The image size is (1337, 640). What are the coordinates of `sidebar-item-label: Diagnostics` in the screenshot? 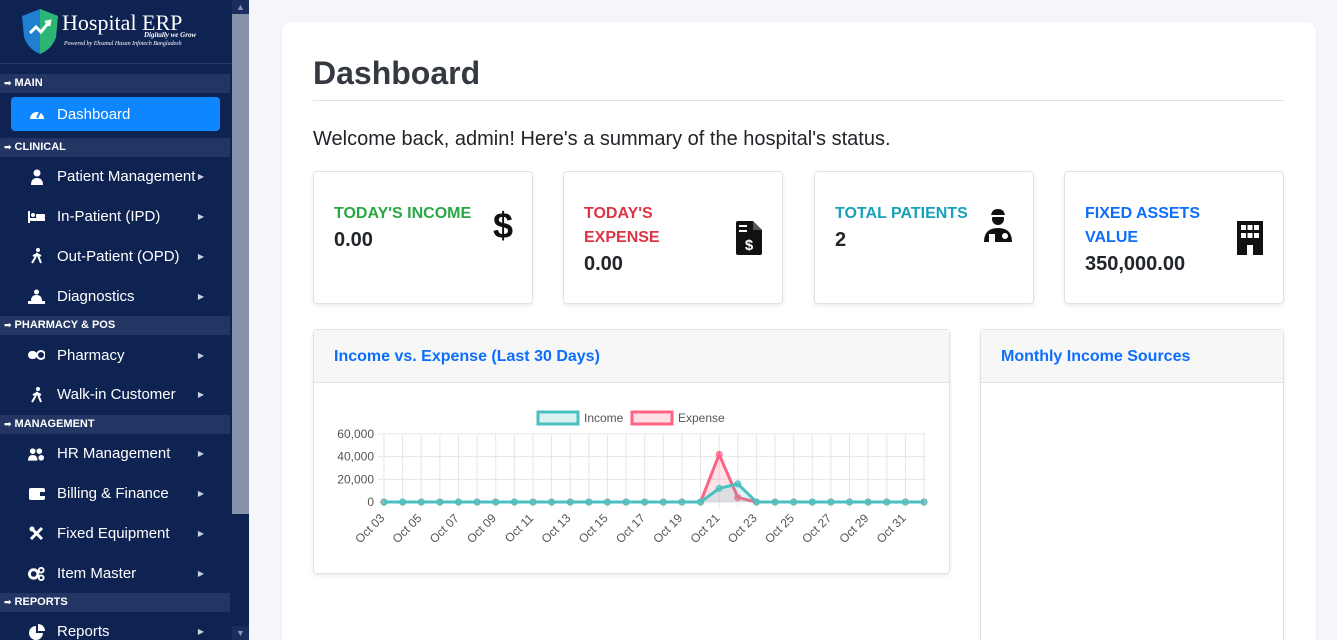 It's located at (96, 296).